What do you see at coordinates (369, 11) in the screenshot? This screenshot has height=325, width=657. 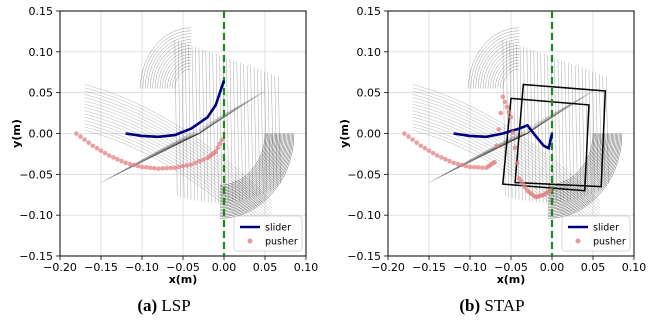 I see `y-tick-label: 0.15` at bounding box center [369, 11].